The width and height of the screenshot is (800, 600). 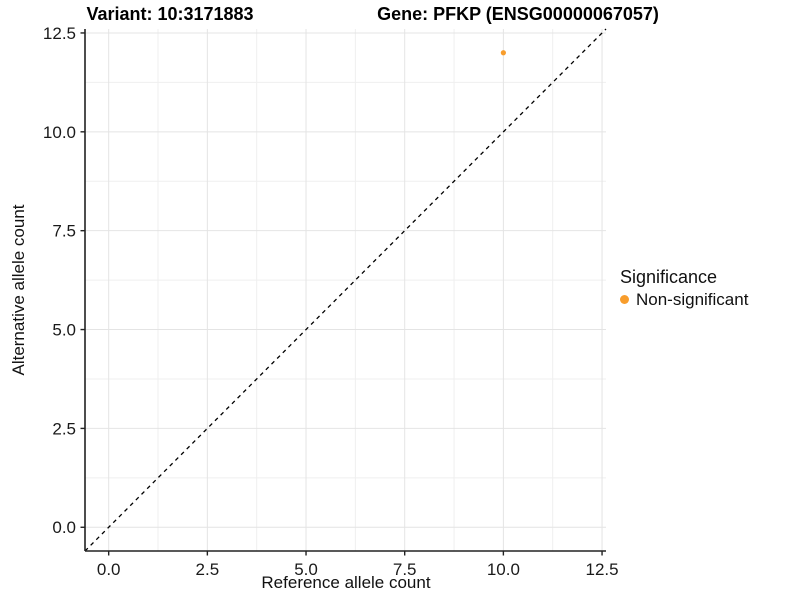 What do you see at coordinates (64, 329) in the screenshot?
I see `y-tick-label: 5.0` at bounding box center [64, 329].